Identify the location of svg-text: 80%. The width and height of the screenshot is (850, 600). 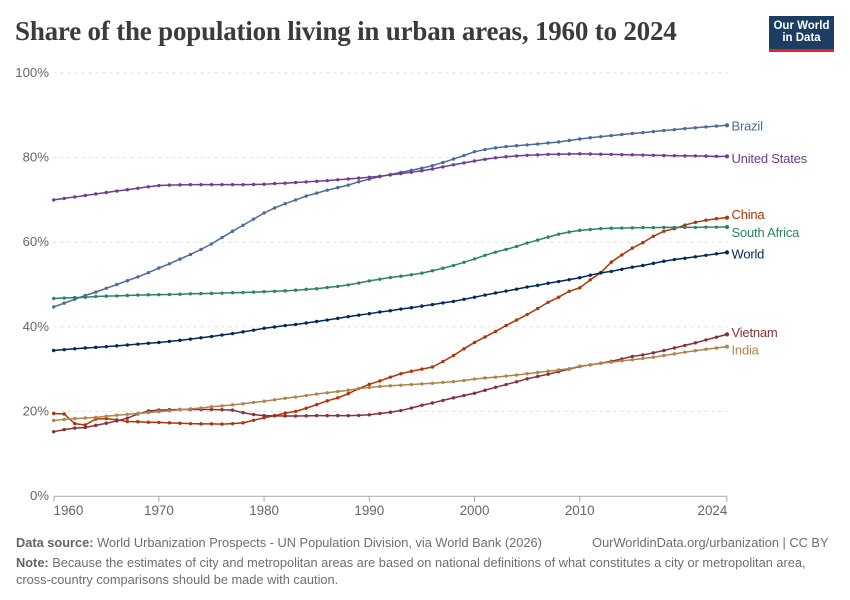
(36, 157).